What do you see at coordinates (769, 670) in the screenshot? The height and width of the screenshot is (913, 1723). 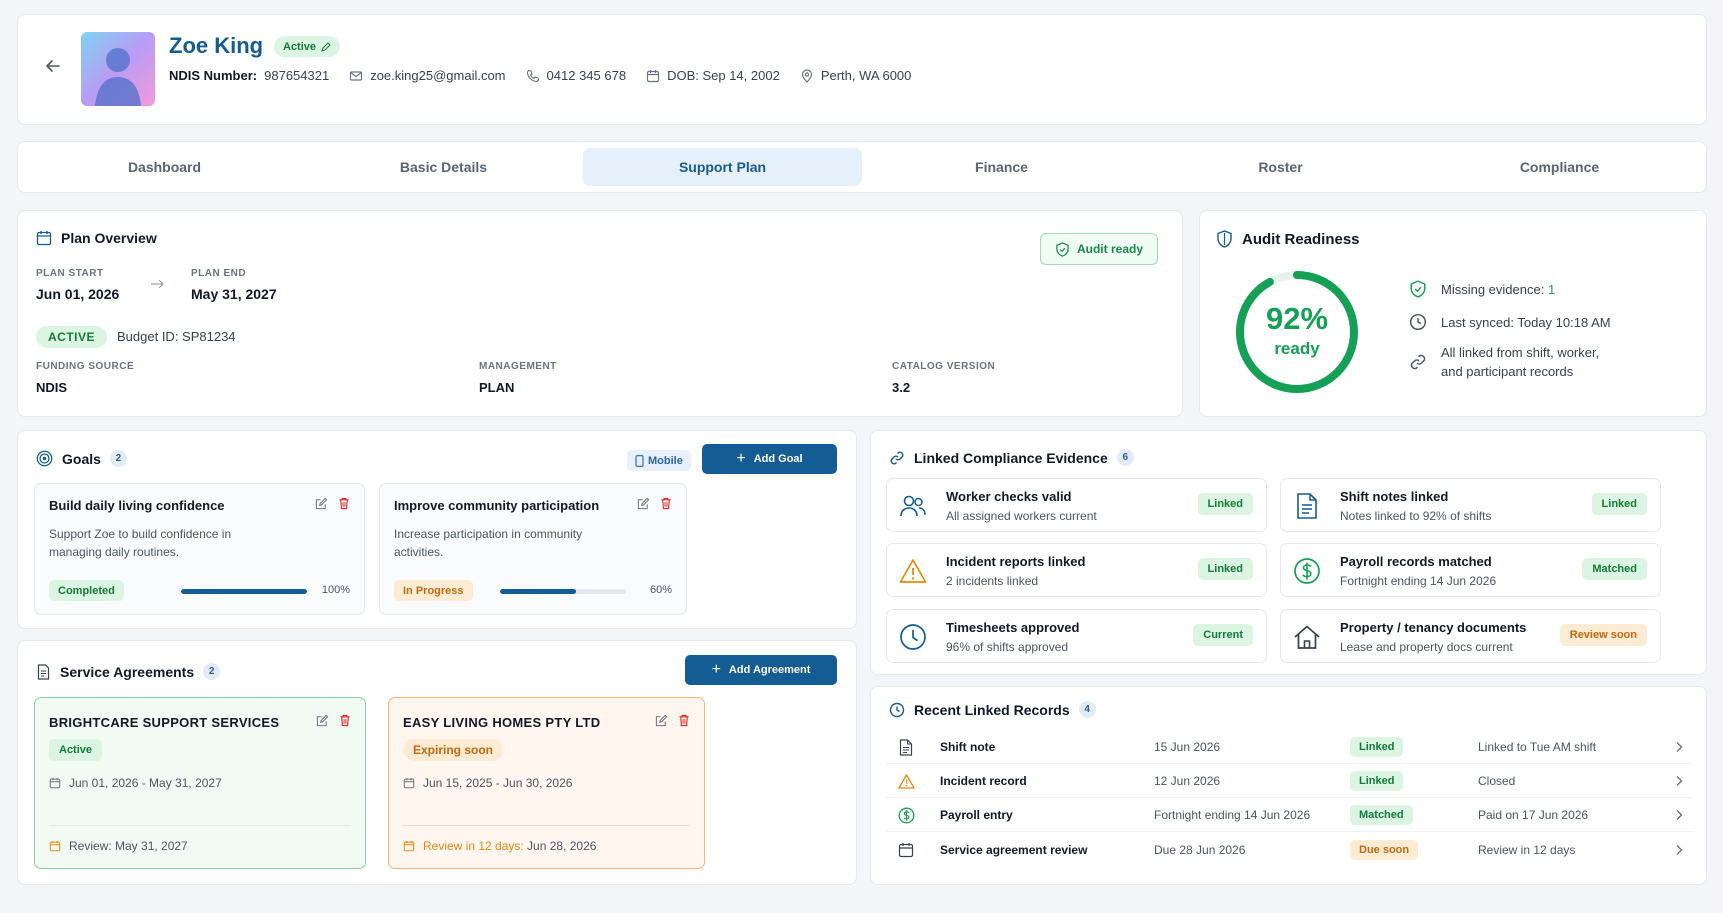 I see `add-agreement-label: Add Agreement` at bounding box center [769, 670].